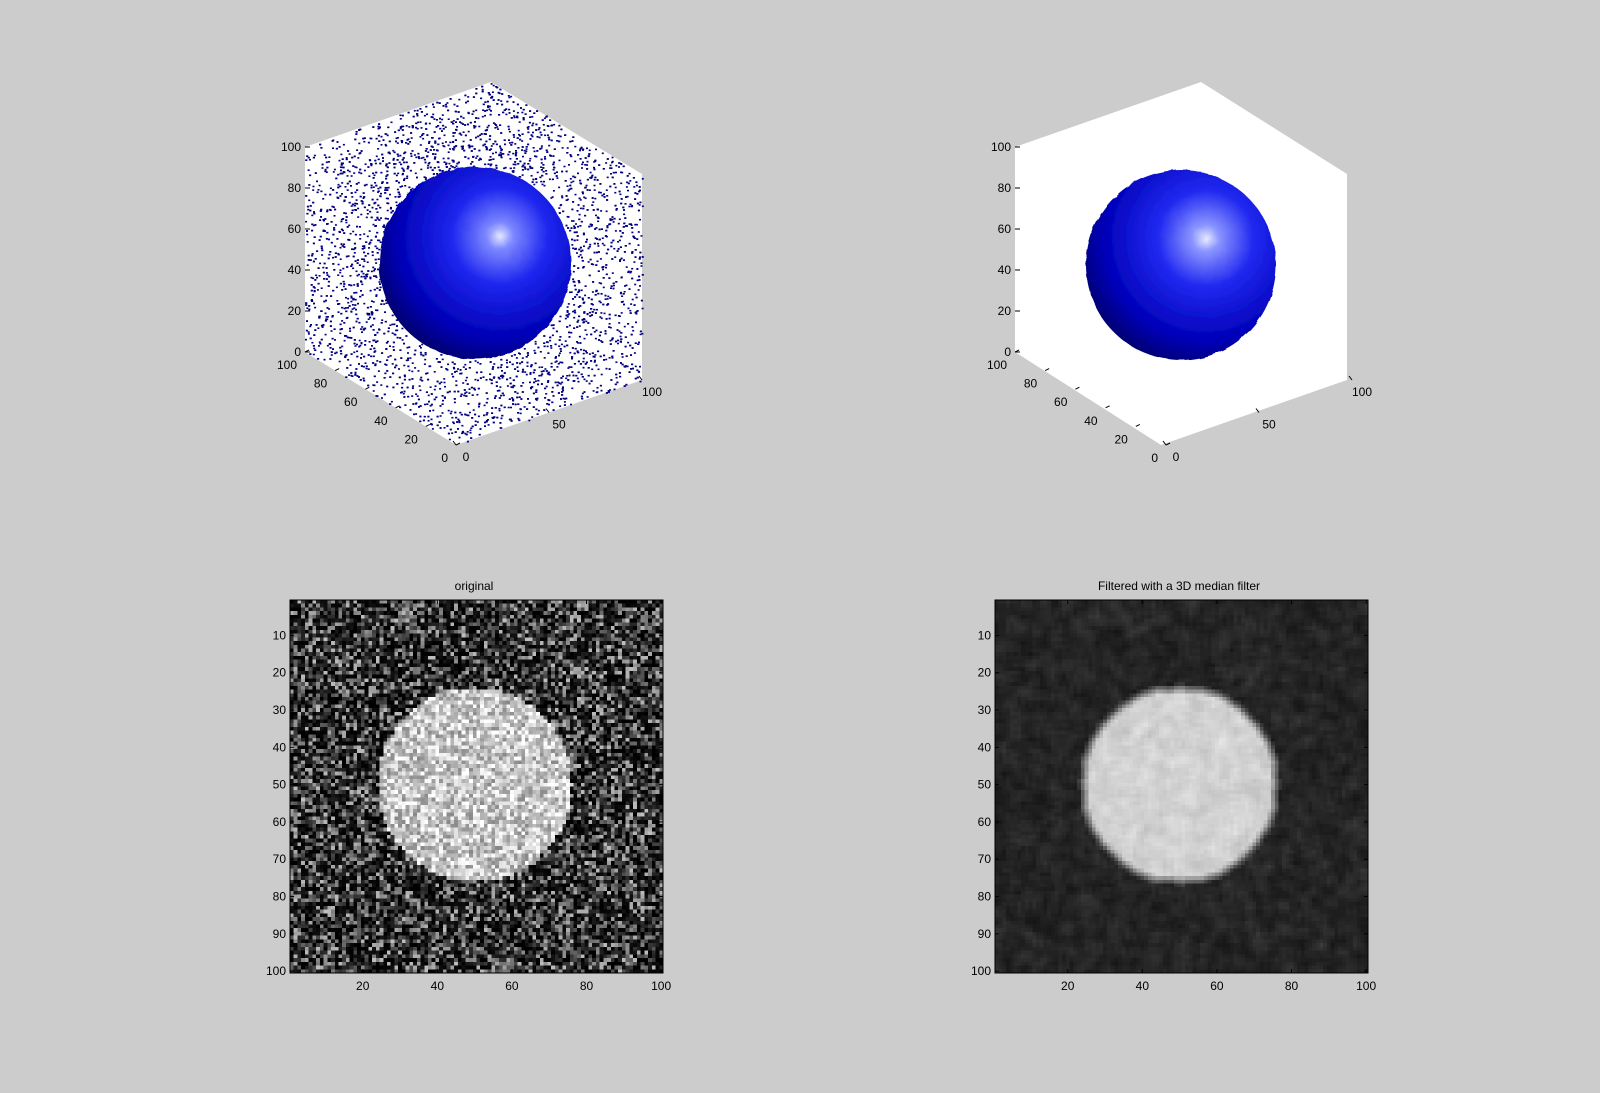 The width and height of the screenshot is (1600, 1093). I want to click on y-tick-label: 90, so click(280, 934).